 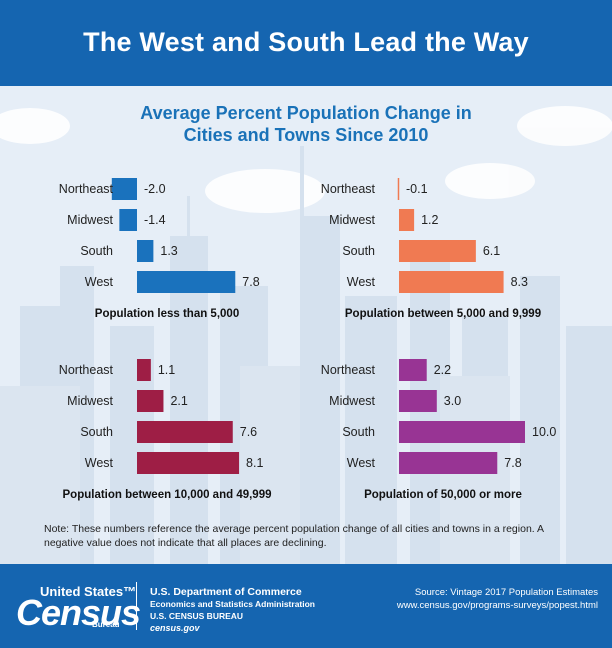 I want to click on value-label: 1.2, so click(x=429, y=220).